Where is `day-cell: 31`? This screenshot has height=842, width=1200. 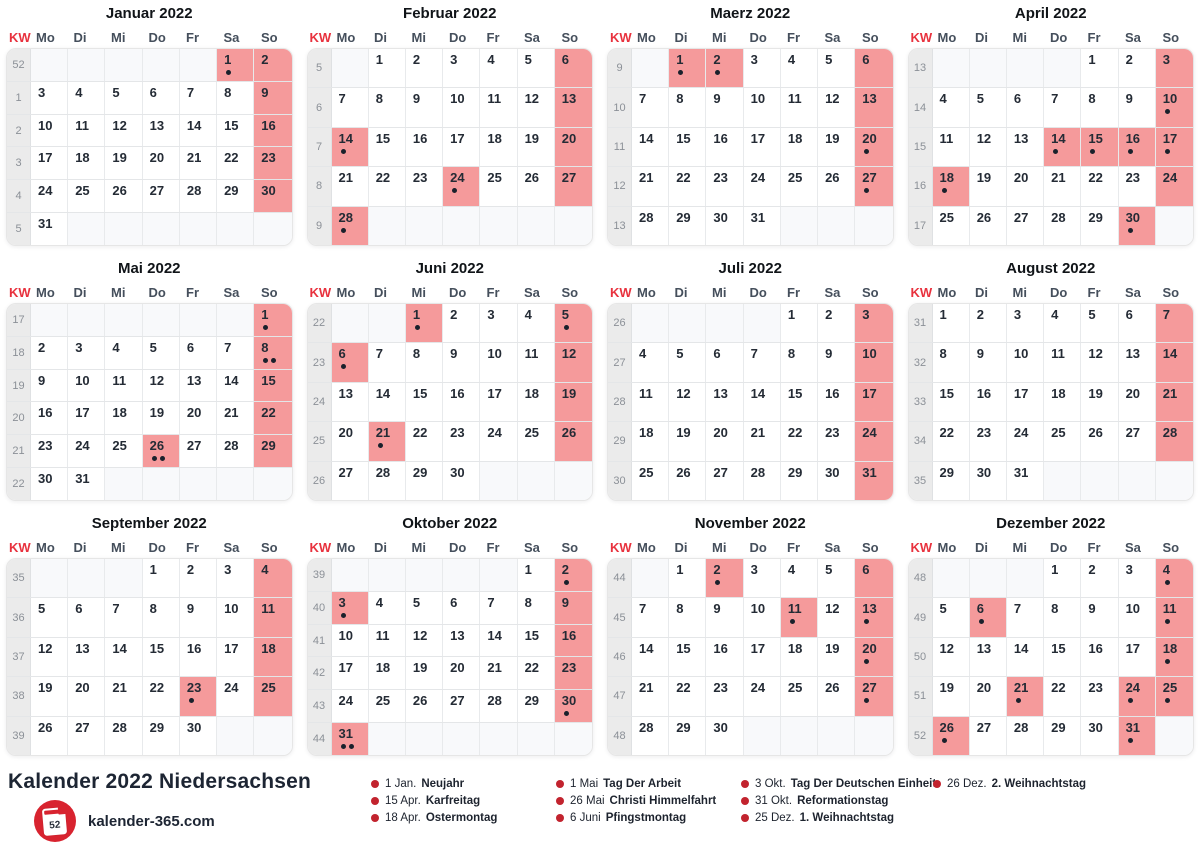 day-cell: 31 is located at coordinates (50, 229).